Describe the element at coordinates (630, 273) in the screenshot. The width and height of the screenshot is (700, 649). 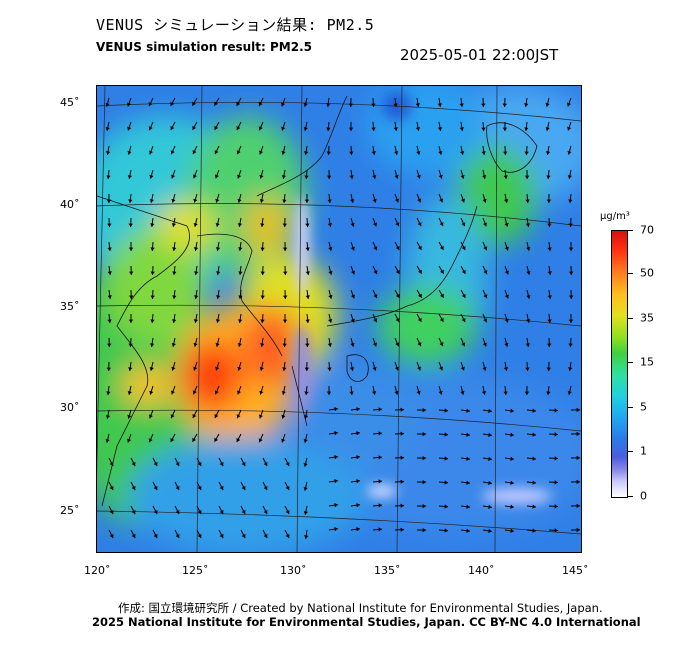
I see `colorbar-tick` at that location.